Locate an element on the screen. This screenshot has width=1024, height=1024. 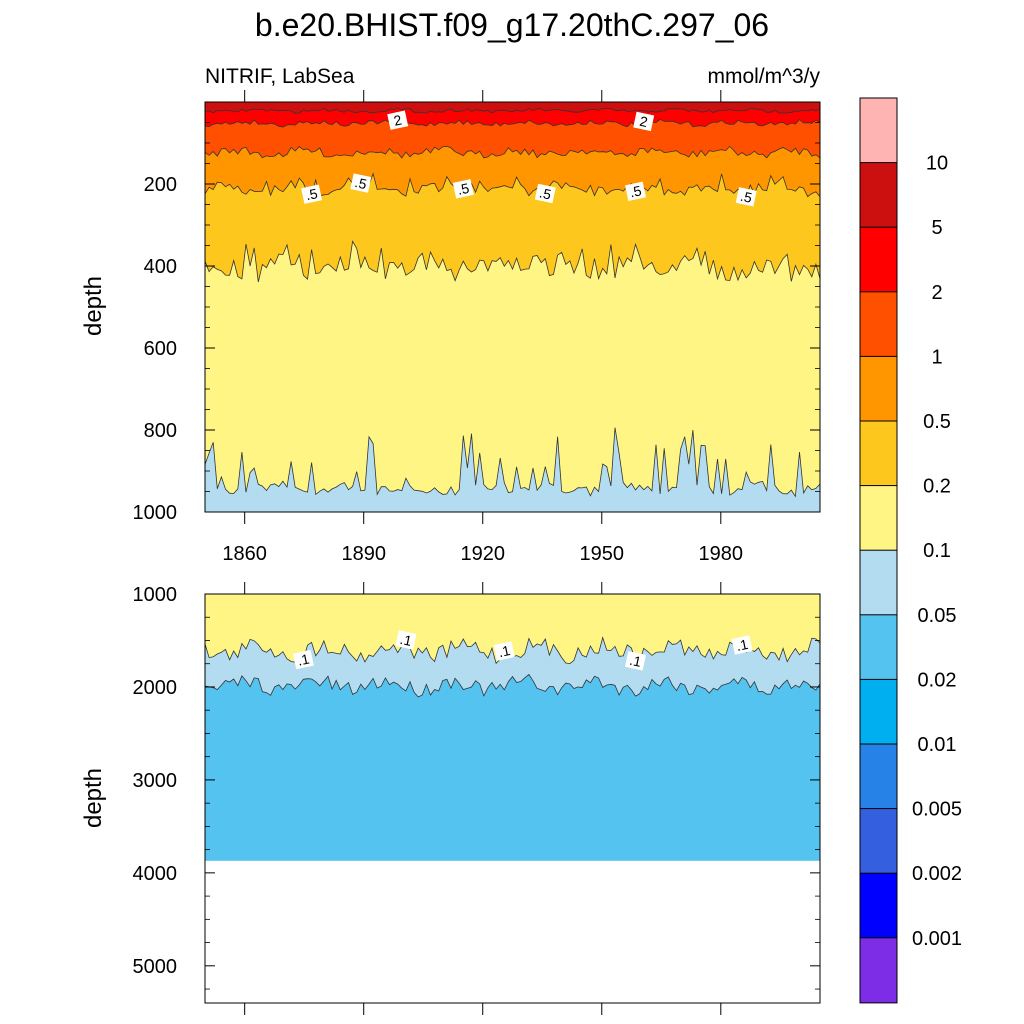
bottom-ytick-label-5000: 5000 is located at coordinates (155, 967).